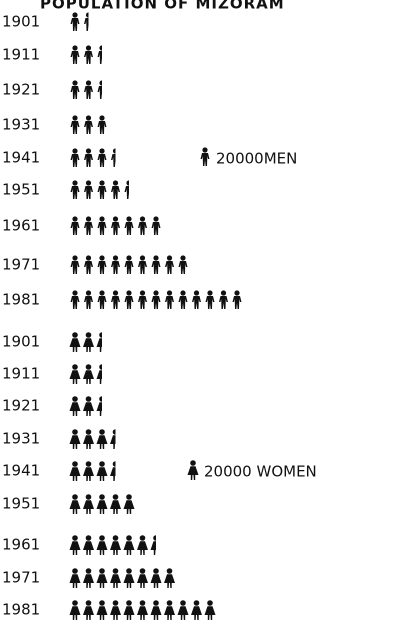 This screenshot has width=405, height=626. Describe the element at coordinates (21, 226) in the screenshot. I see `year-label: 1961` at that location.